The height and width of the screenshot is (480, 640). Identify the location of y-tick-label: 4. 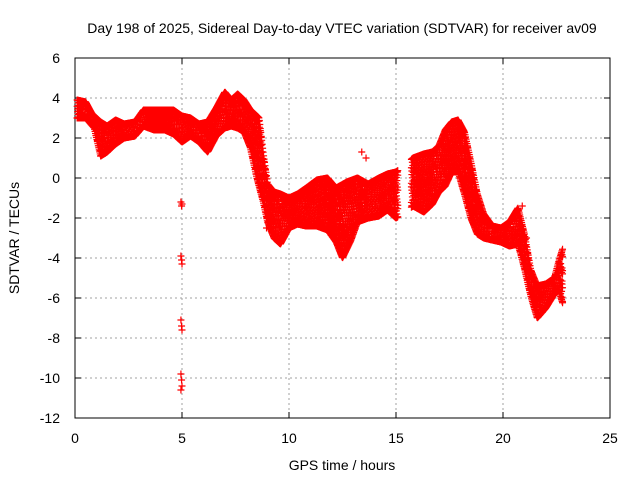
(56, 98).